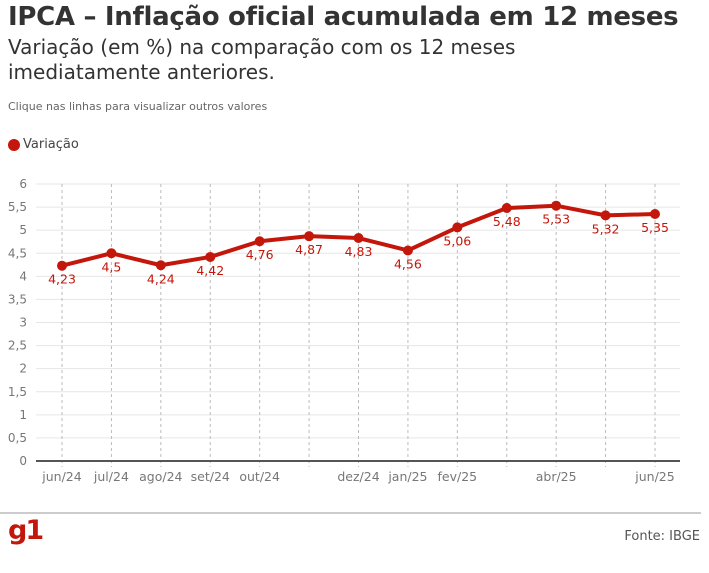 The image size is (709, 573). I want to click on x-tick-label: jun/24, so click(61, 476).